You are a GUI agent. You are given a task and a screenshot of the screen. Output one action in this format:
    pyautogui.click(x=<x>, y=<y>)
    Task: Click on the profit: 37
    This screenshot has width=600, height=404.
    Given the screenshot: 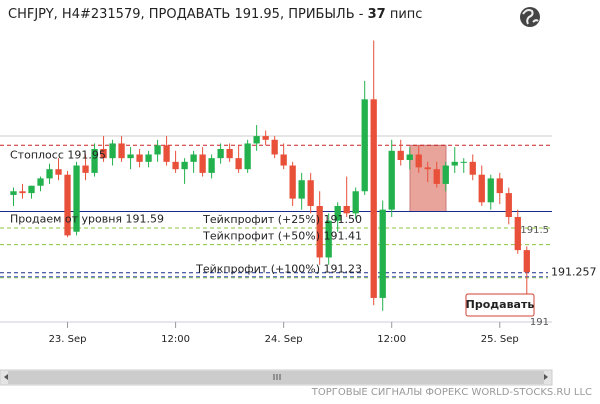 What is the action you would take?
    pyautogui.click(x=377, y=14)
    